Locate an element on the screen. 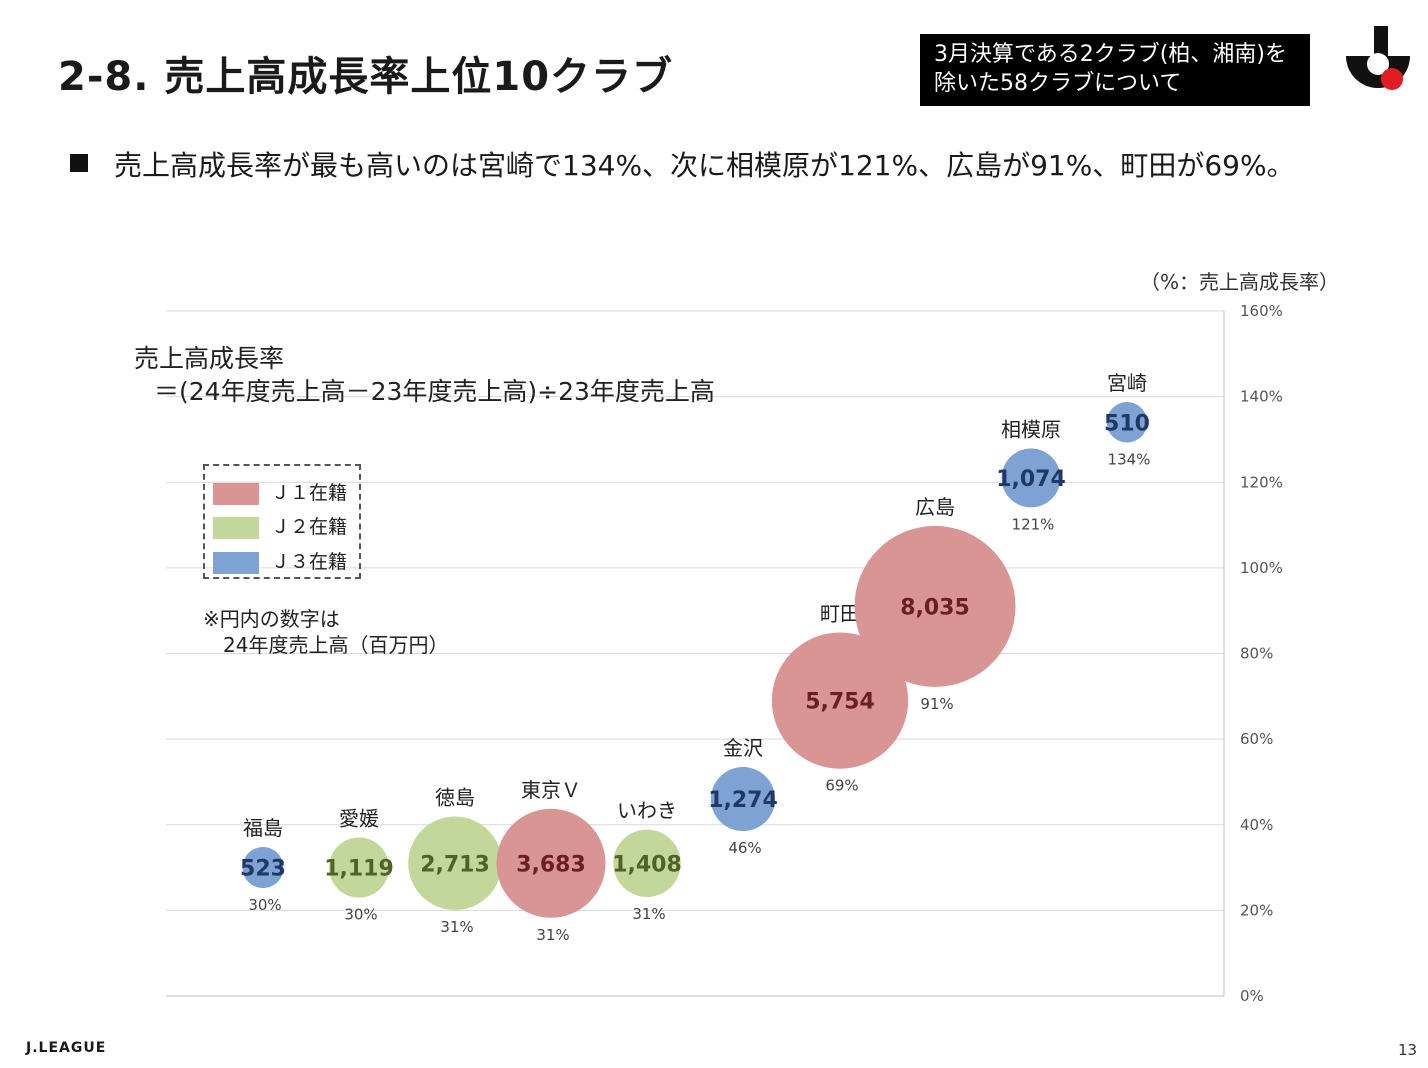 The height and width of the screenshot is (1068, 1428). growth-pct-label: 91% is located at coordinates (936, 704).